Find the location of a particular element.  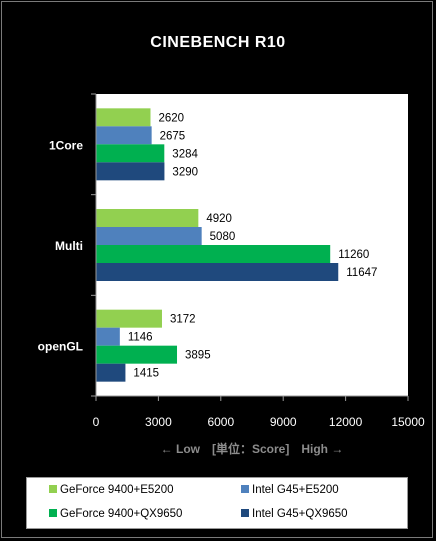

data-label: 1146 is located at coordinates (140, 338).